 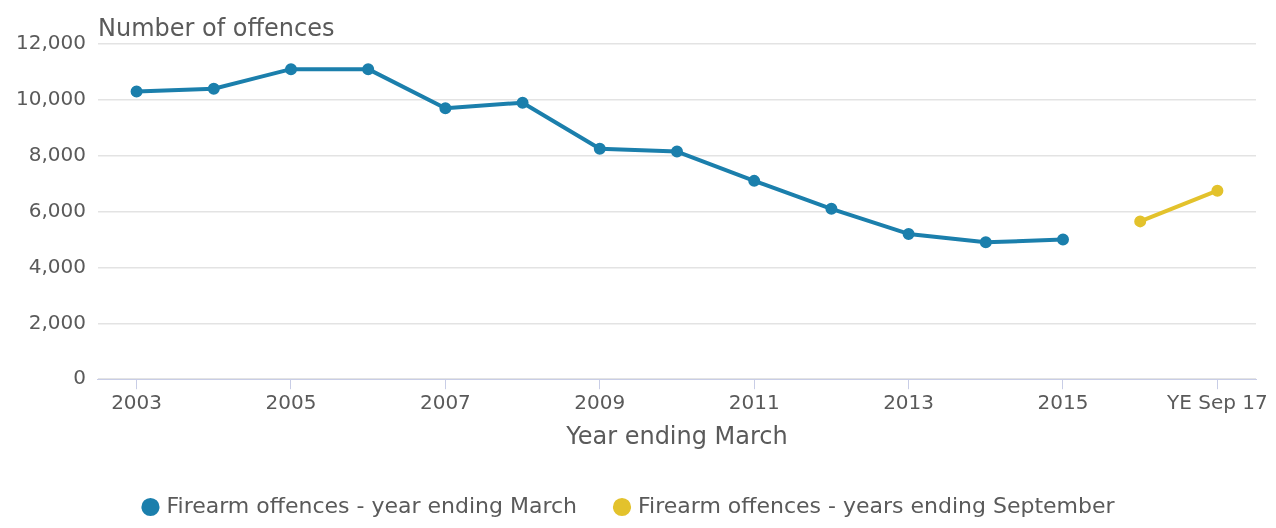 What do you see at coordinates (877, 505) in the screenshot?
I see `legend-label: Firearm offences - years ending September` at bounding box center [877, 505].